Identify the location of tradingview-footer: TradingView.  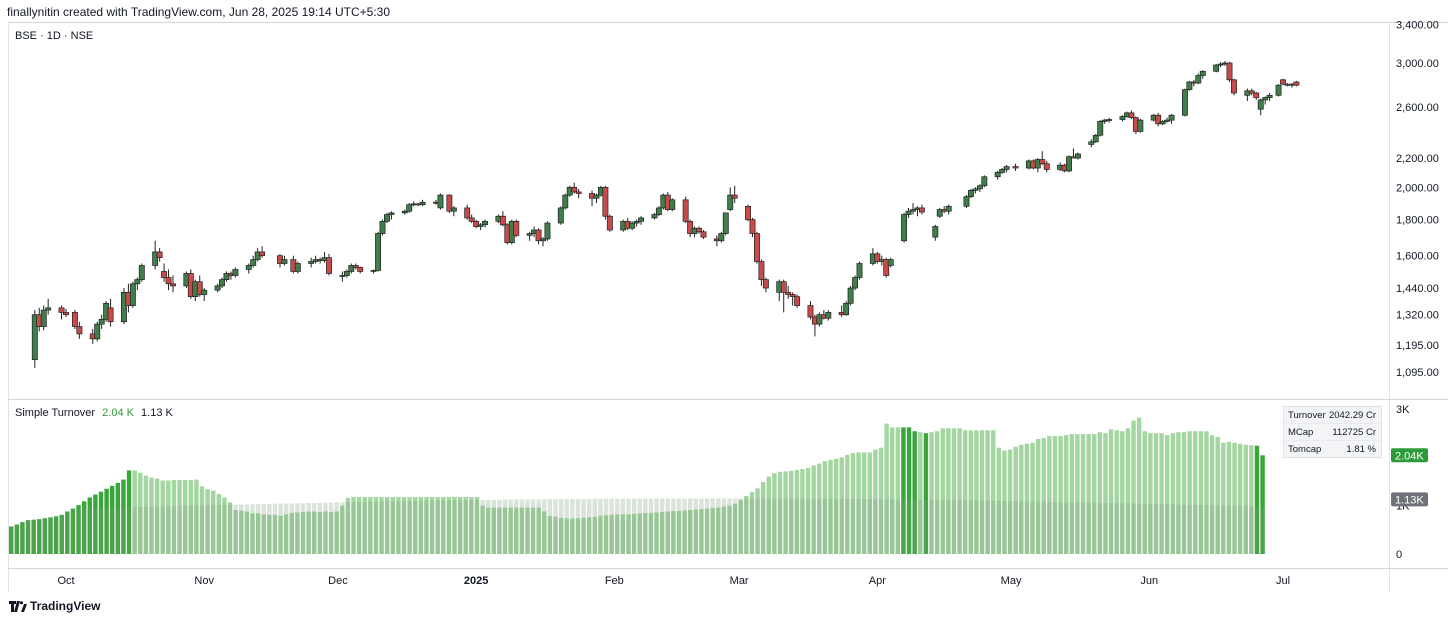
(54, 606).